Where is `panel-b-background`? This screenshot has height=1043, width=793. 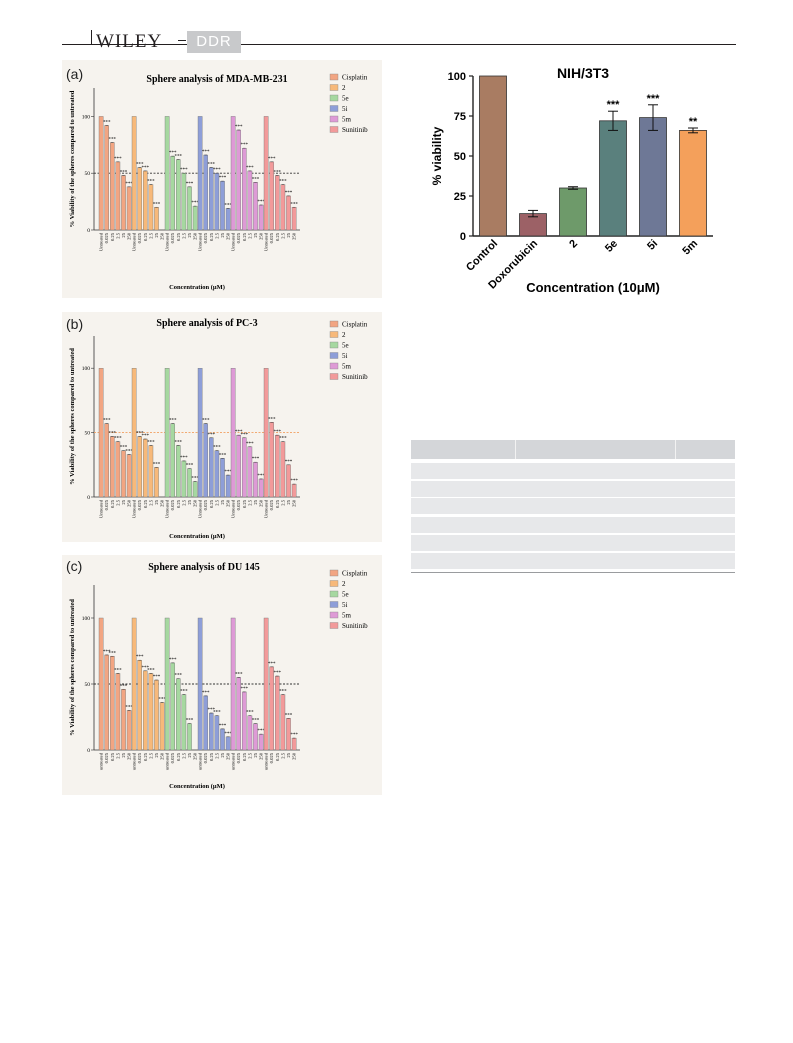
panel-b-background is located at coordinates (222, 427).